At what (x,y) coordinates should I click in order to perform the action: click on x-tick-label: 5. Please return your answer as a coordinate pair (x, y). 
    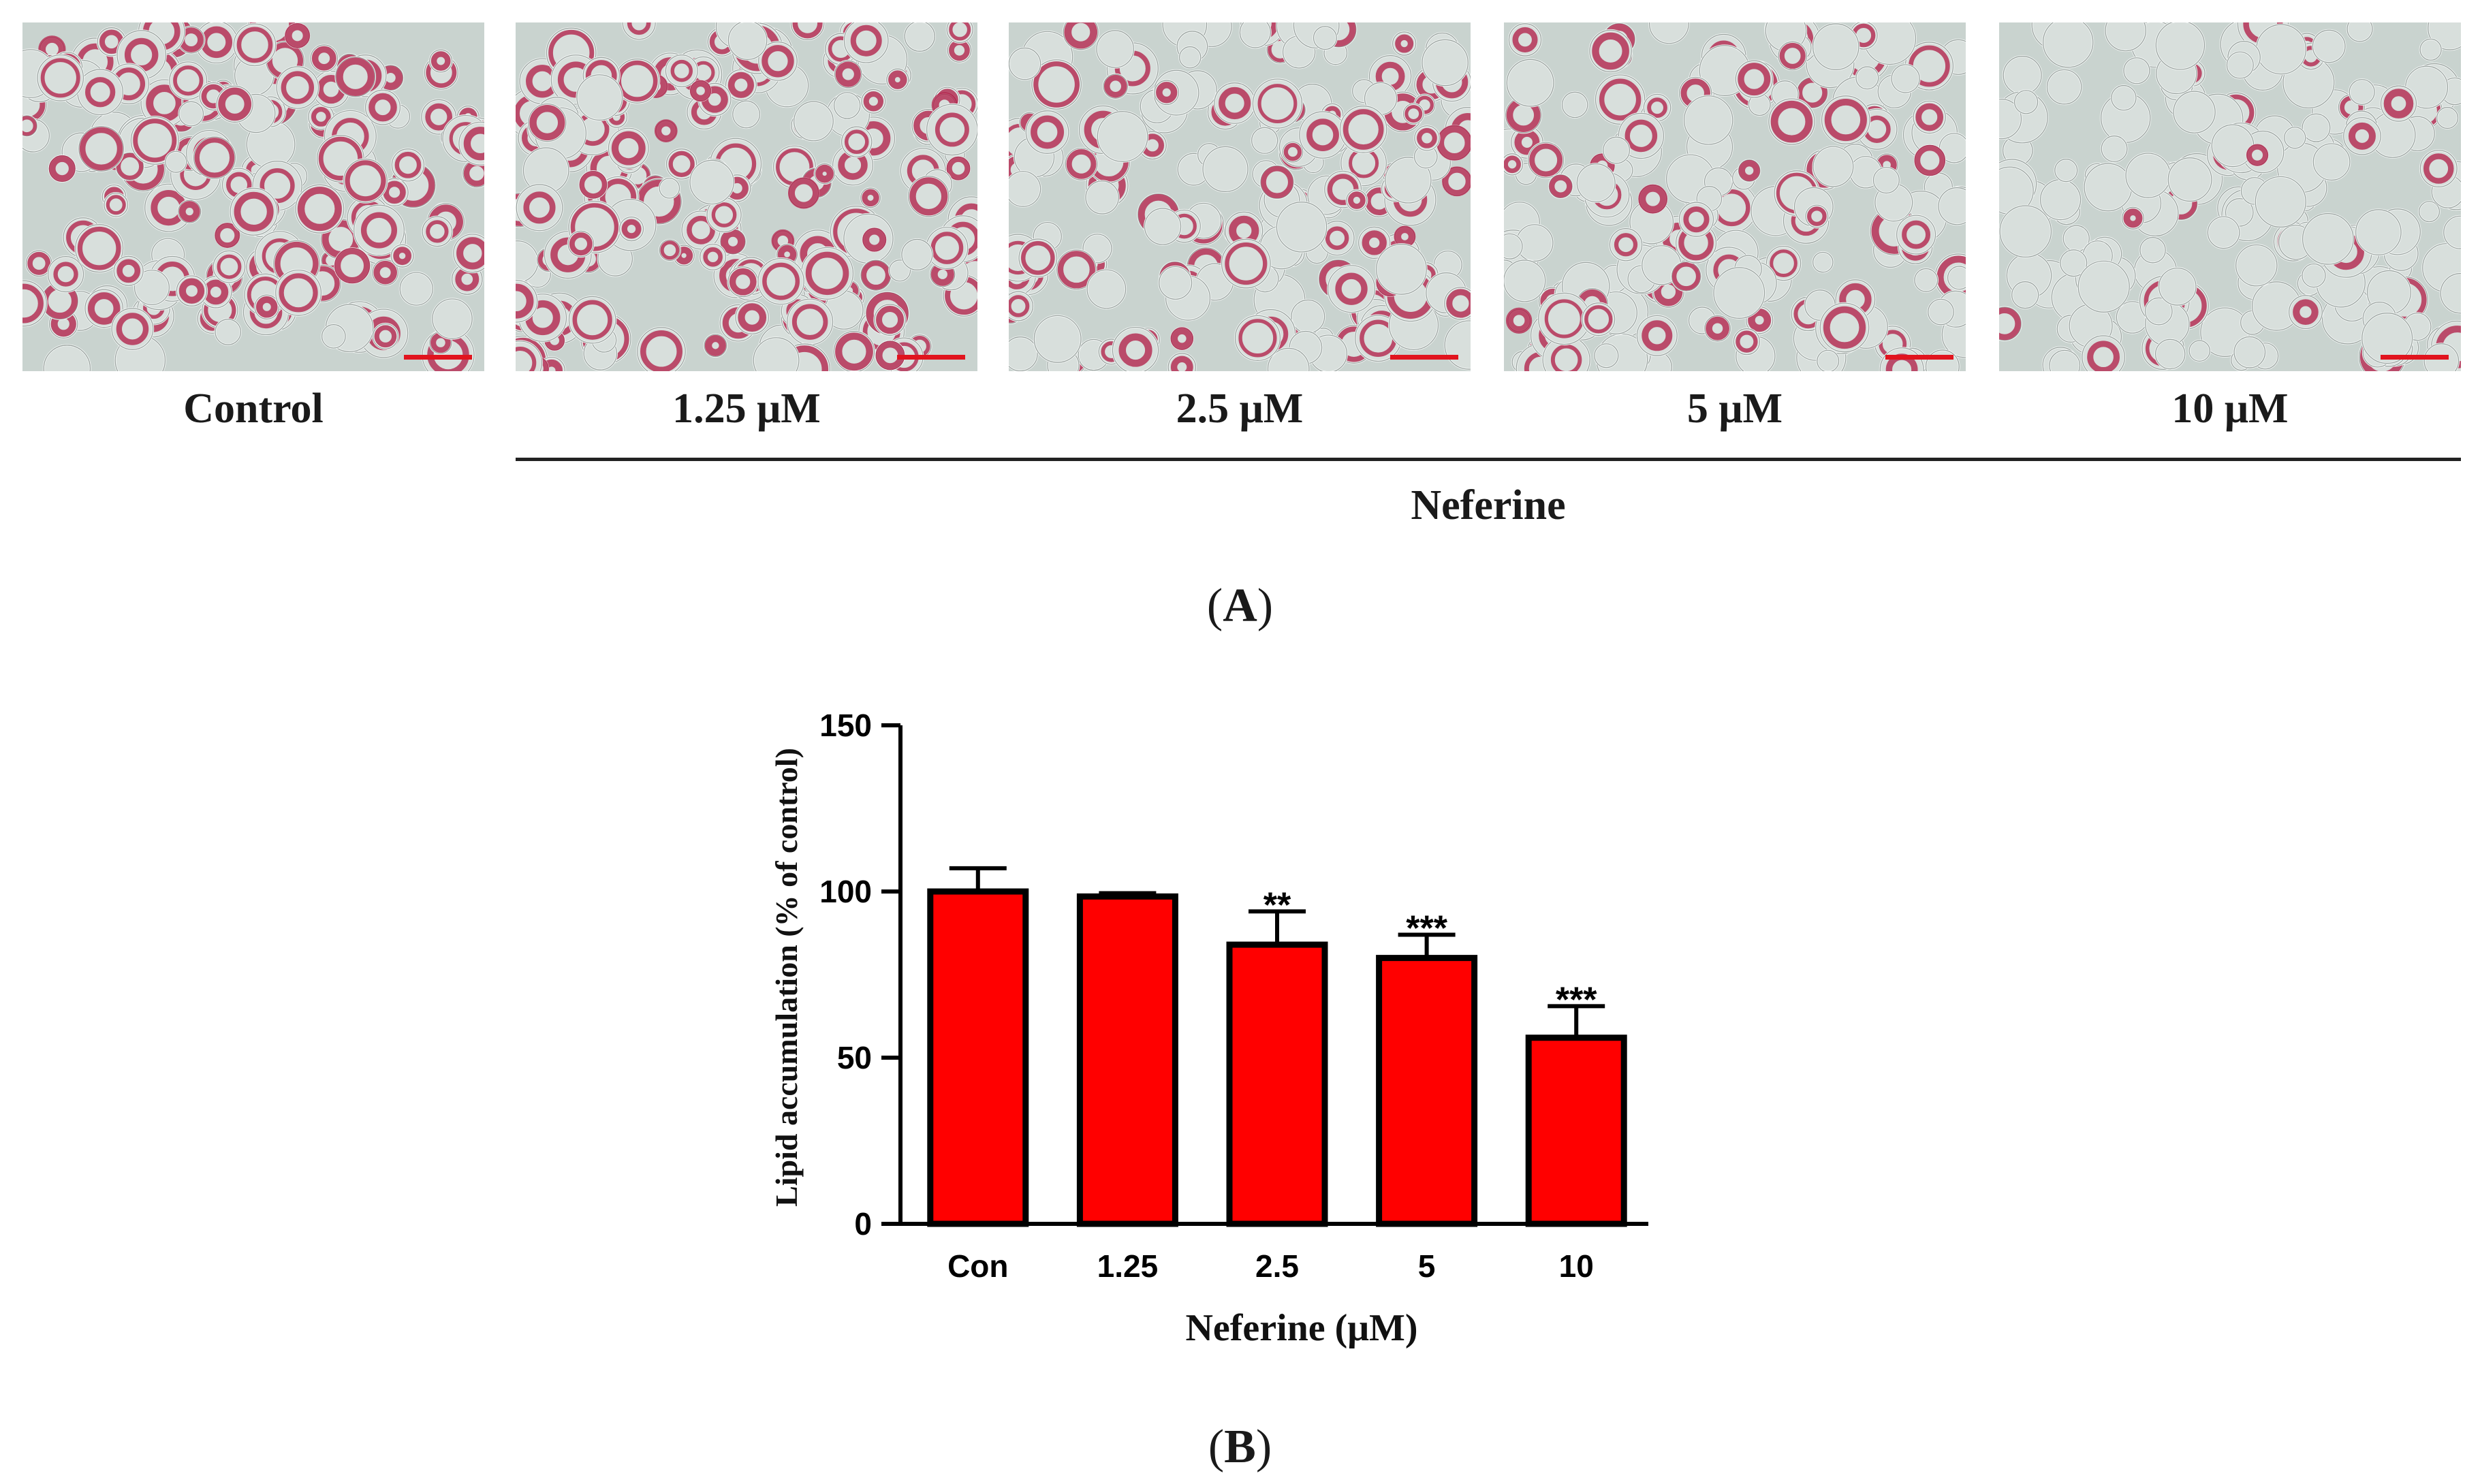
    Looking at the image, I should click on (1427, 1266).